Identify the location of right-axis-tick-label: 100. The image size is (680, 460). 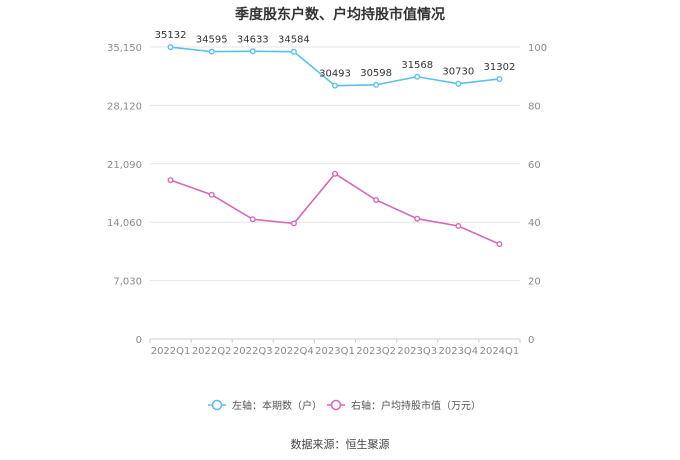
(537, 48).